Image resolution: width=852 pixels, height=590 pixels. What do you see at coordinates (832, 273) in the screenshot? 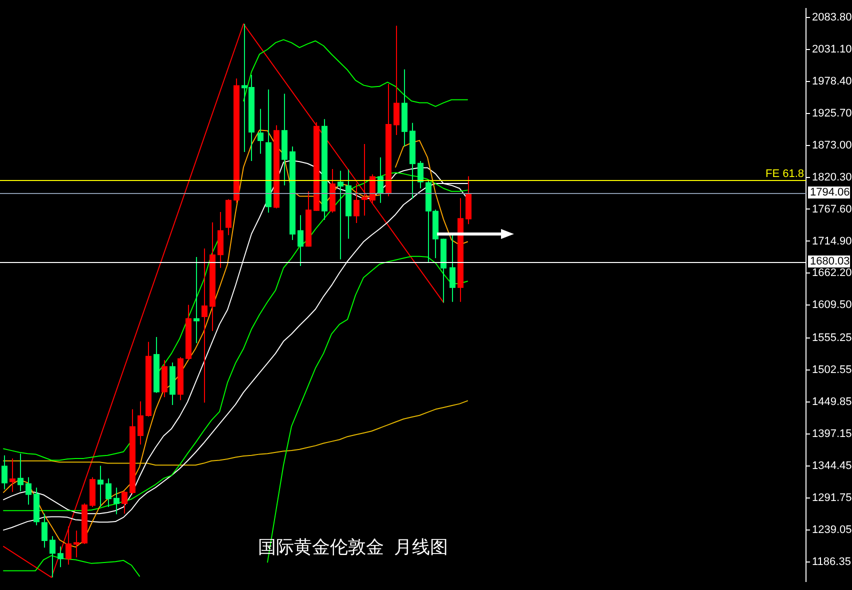
I see `y-tick-label: 1662.20` at bounding box center [832, 273].